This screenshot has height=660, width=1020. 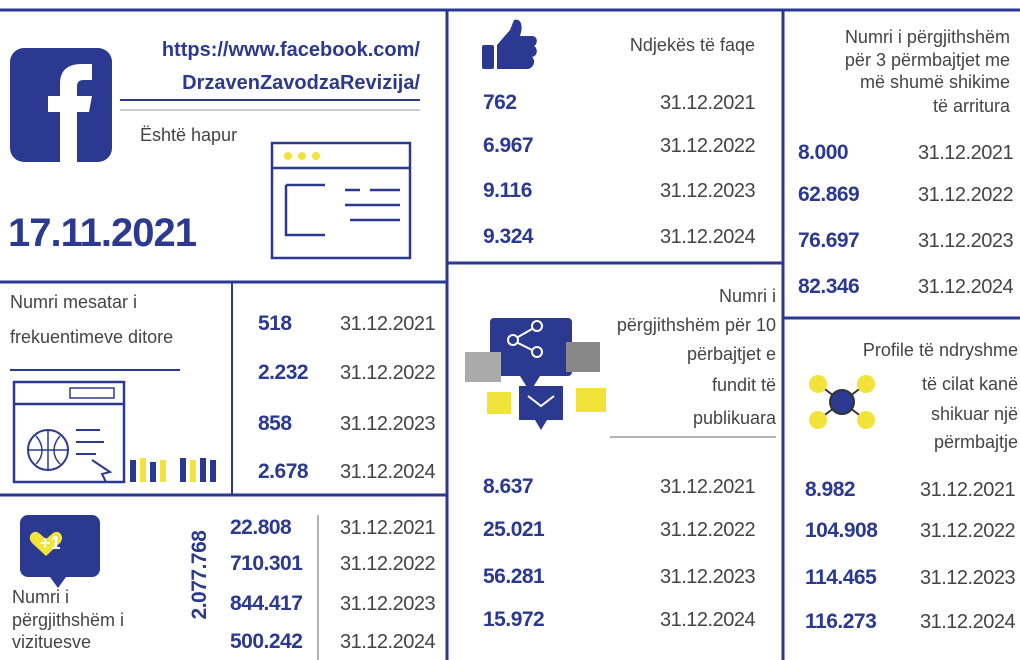 What do you see at coordinates (514, 529) in the screenshot?
I see `value: 25.021` at bounding box center [514, 529].